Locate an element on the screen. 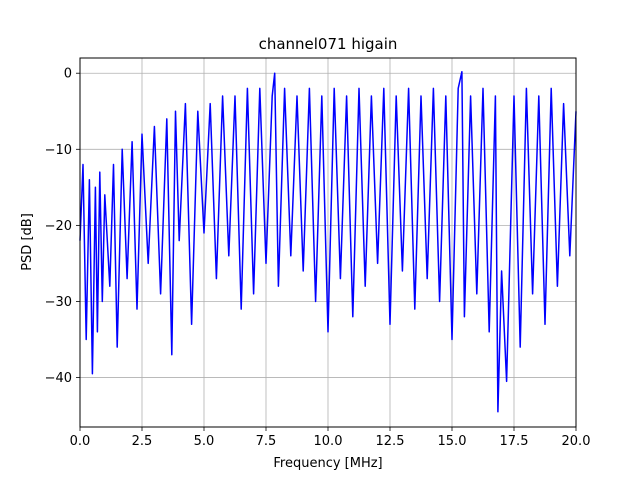  x-tick-label: 17.5 is located at coordinates (514, 441).